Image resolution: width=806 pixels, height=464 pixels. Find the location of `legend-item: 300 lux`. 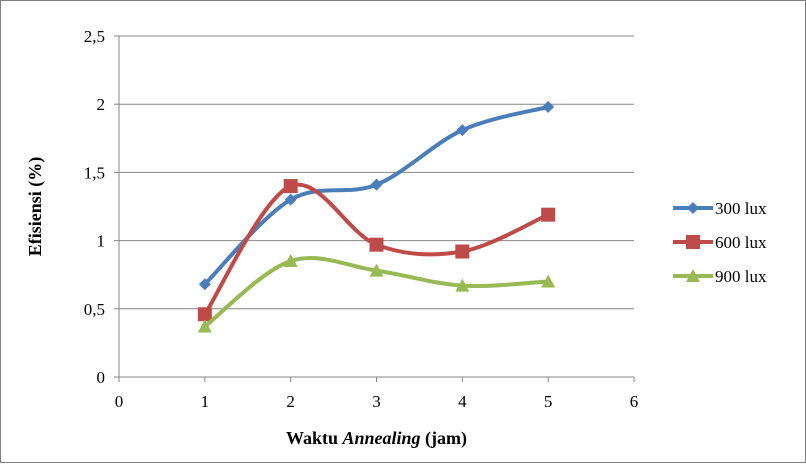

legend-item: 300 lux is located at coordinates (720, 208).